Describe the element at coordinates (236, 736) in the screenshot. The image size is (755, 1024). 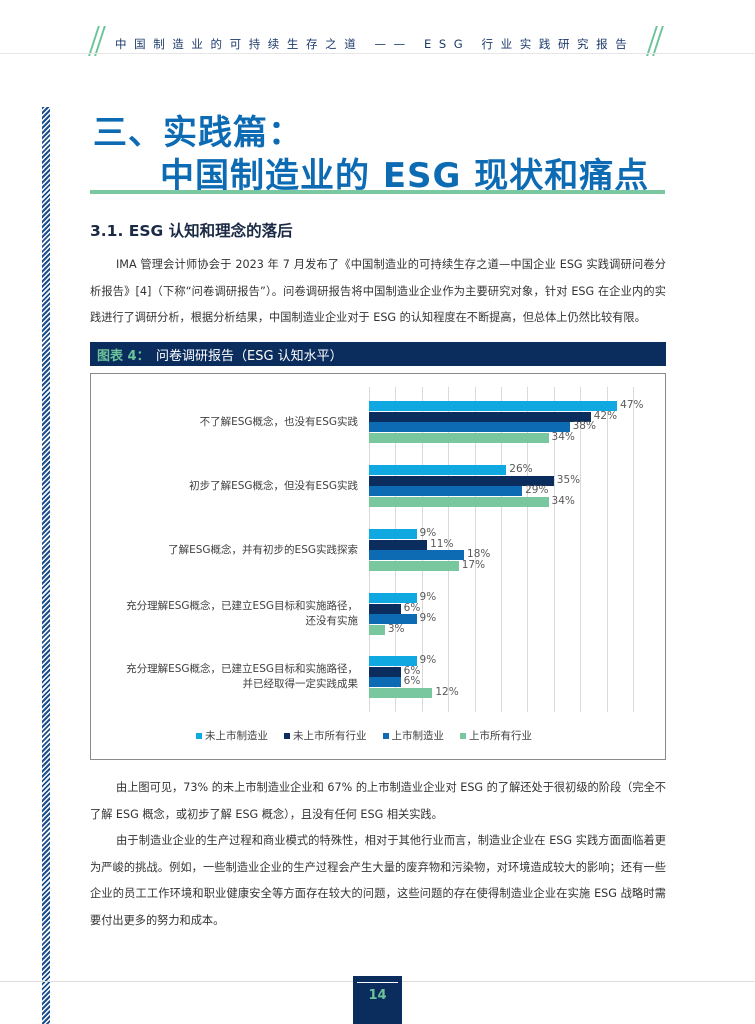
I see `legend-label: 未上市制造业` at that location.